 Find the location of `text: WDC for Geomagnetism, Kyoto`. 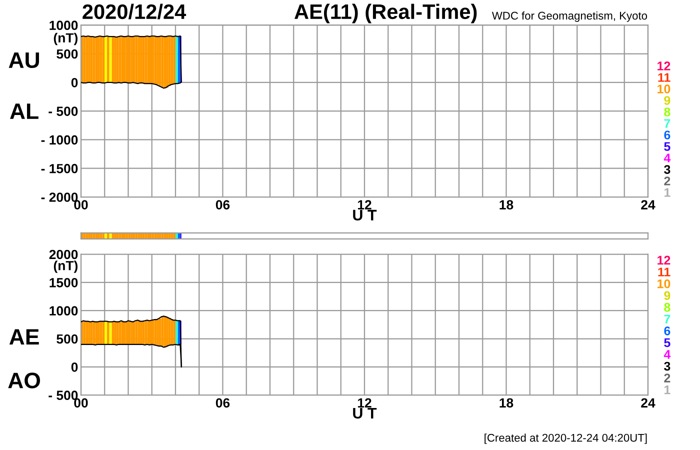

text: WDC for Geomagnetism, Kyoto is located at coordinates (570, 16).